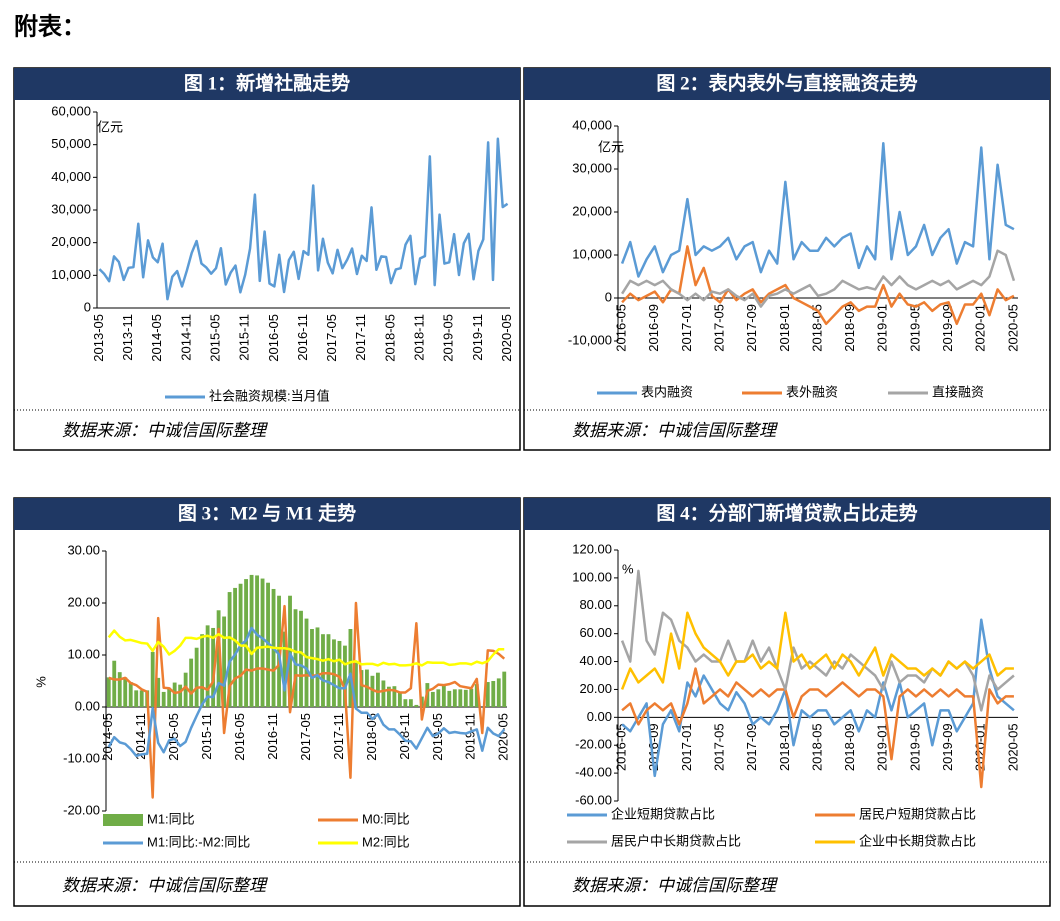 The width and height of the screenshot is (1060, 921). I want to click on panel-title: 图 4：分部门新增贷款占比走势, so click(786, 512).